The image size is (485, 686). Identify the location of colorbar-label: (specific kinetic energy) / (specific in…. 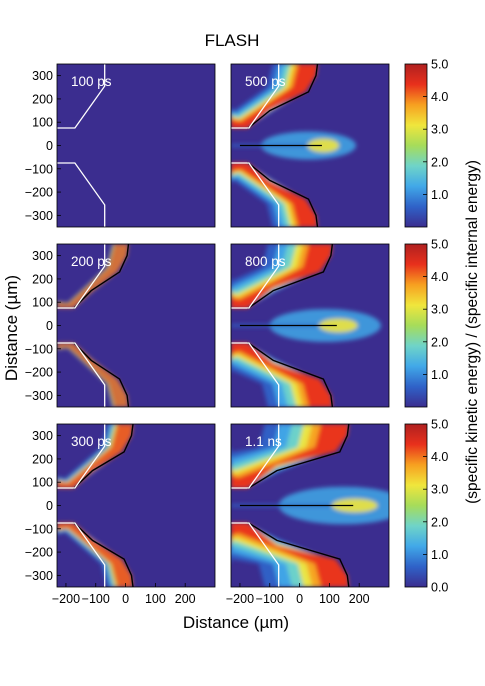
(472, 332).